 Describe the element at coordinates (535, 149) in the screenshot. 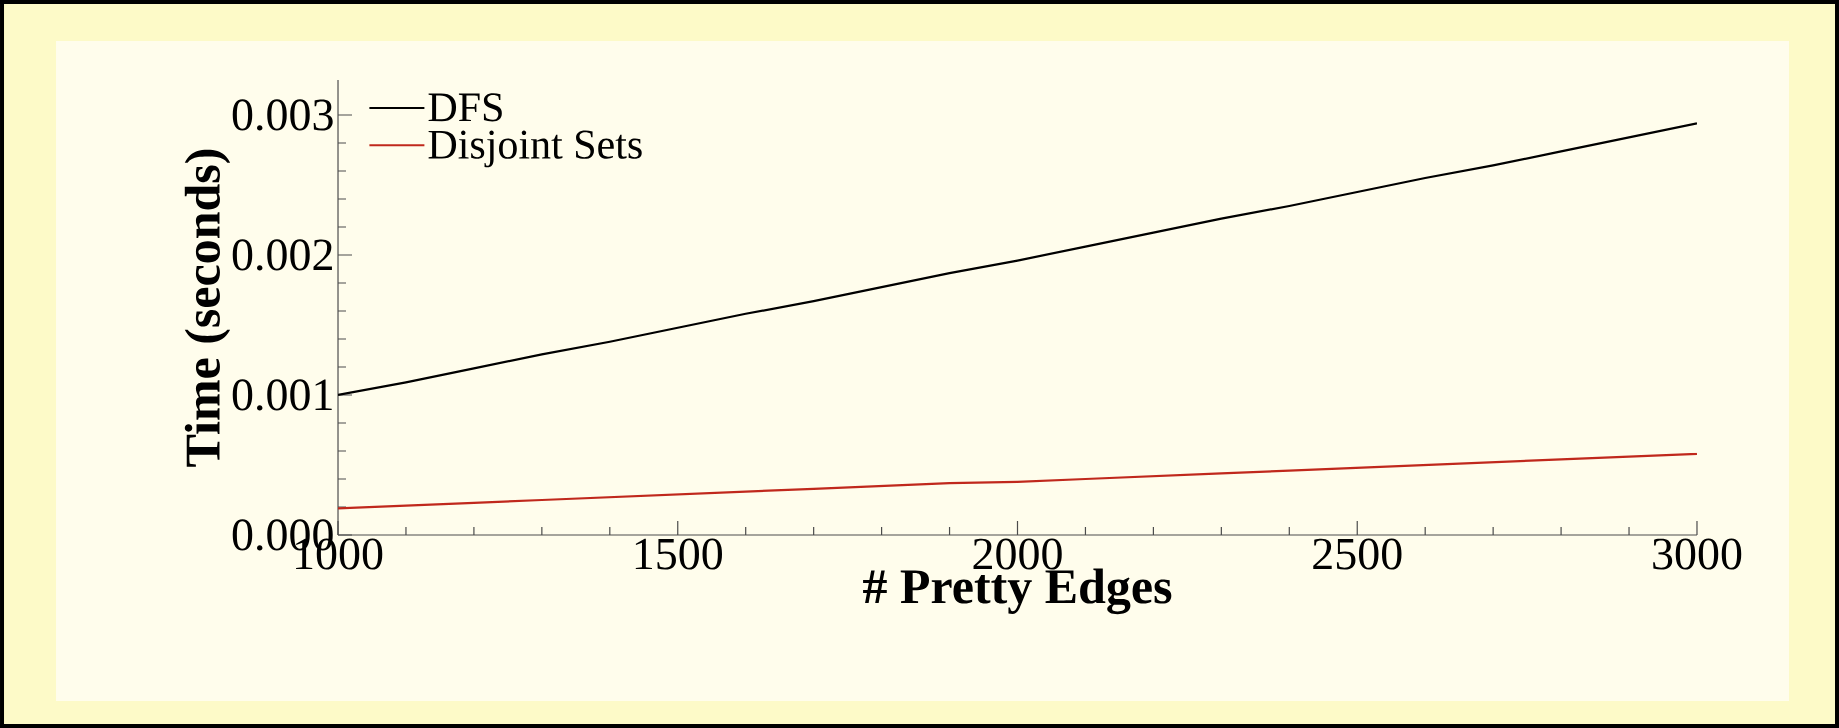

I see `legend-label: Disjoint Sets` at that location.